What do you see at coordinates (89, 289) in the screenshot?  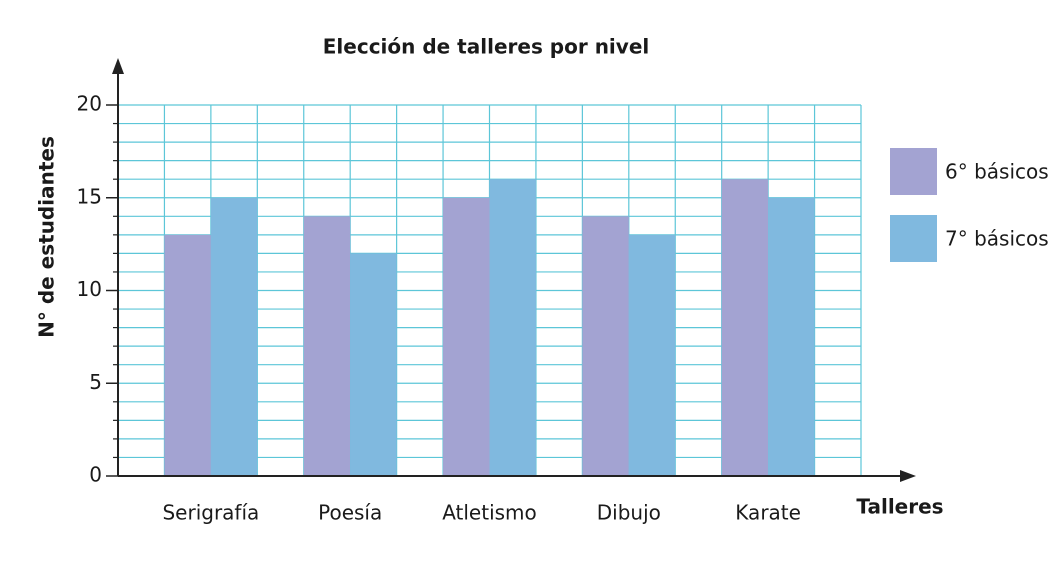 I see `y-tick-label: 10` at bounding box center [89, 289].